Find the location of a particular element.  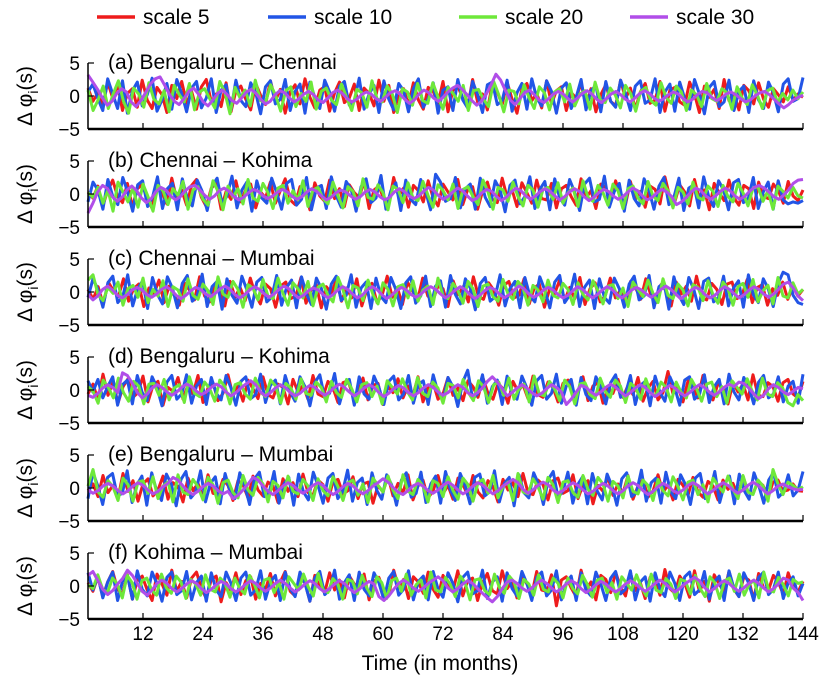

x-axis-label: Time (in months) is located at coordinates (440, 663).